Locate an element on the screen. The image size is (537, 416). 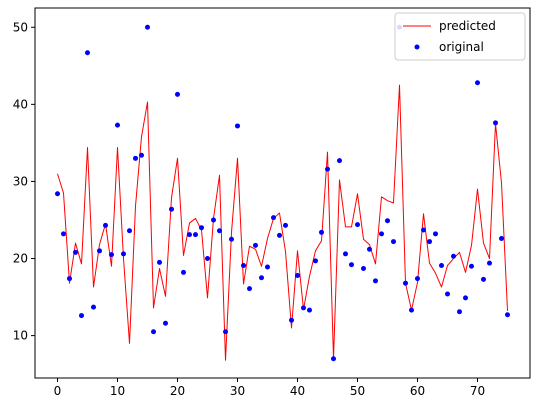
y-tick-label: 50 is located at coordinates (20, 27).